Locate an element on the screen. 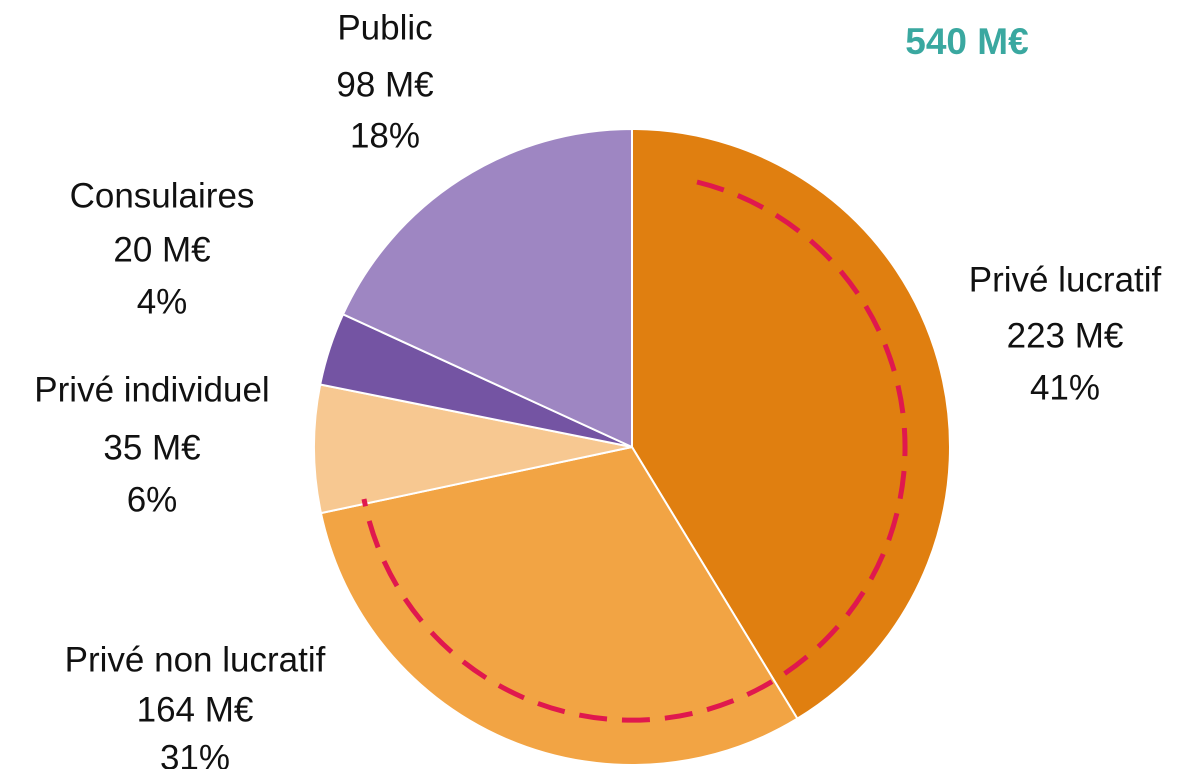 The image size is (1192, 769). slice-label: Consulaires is located at coordinates (162, 195).